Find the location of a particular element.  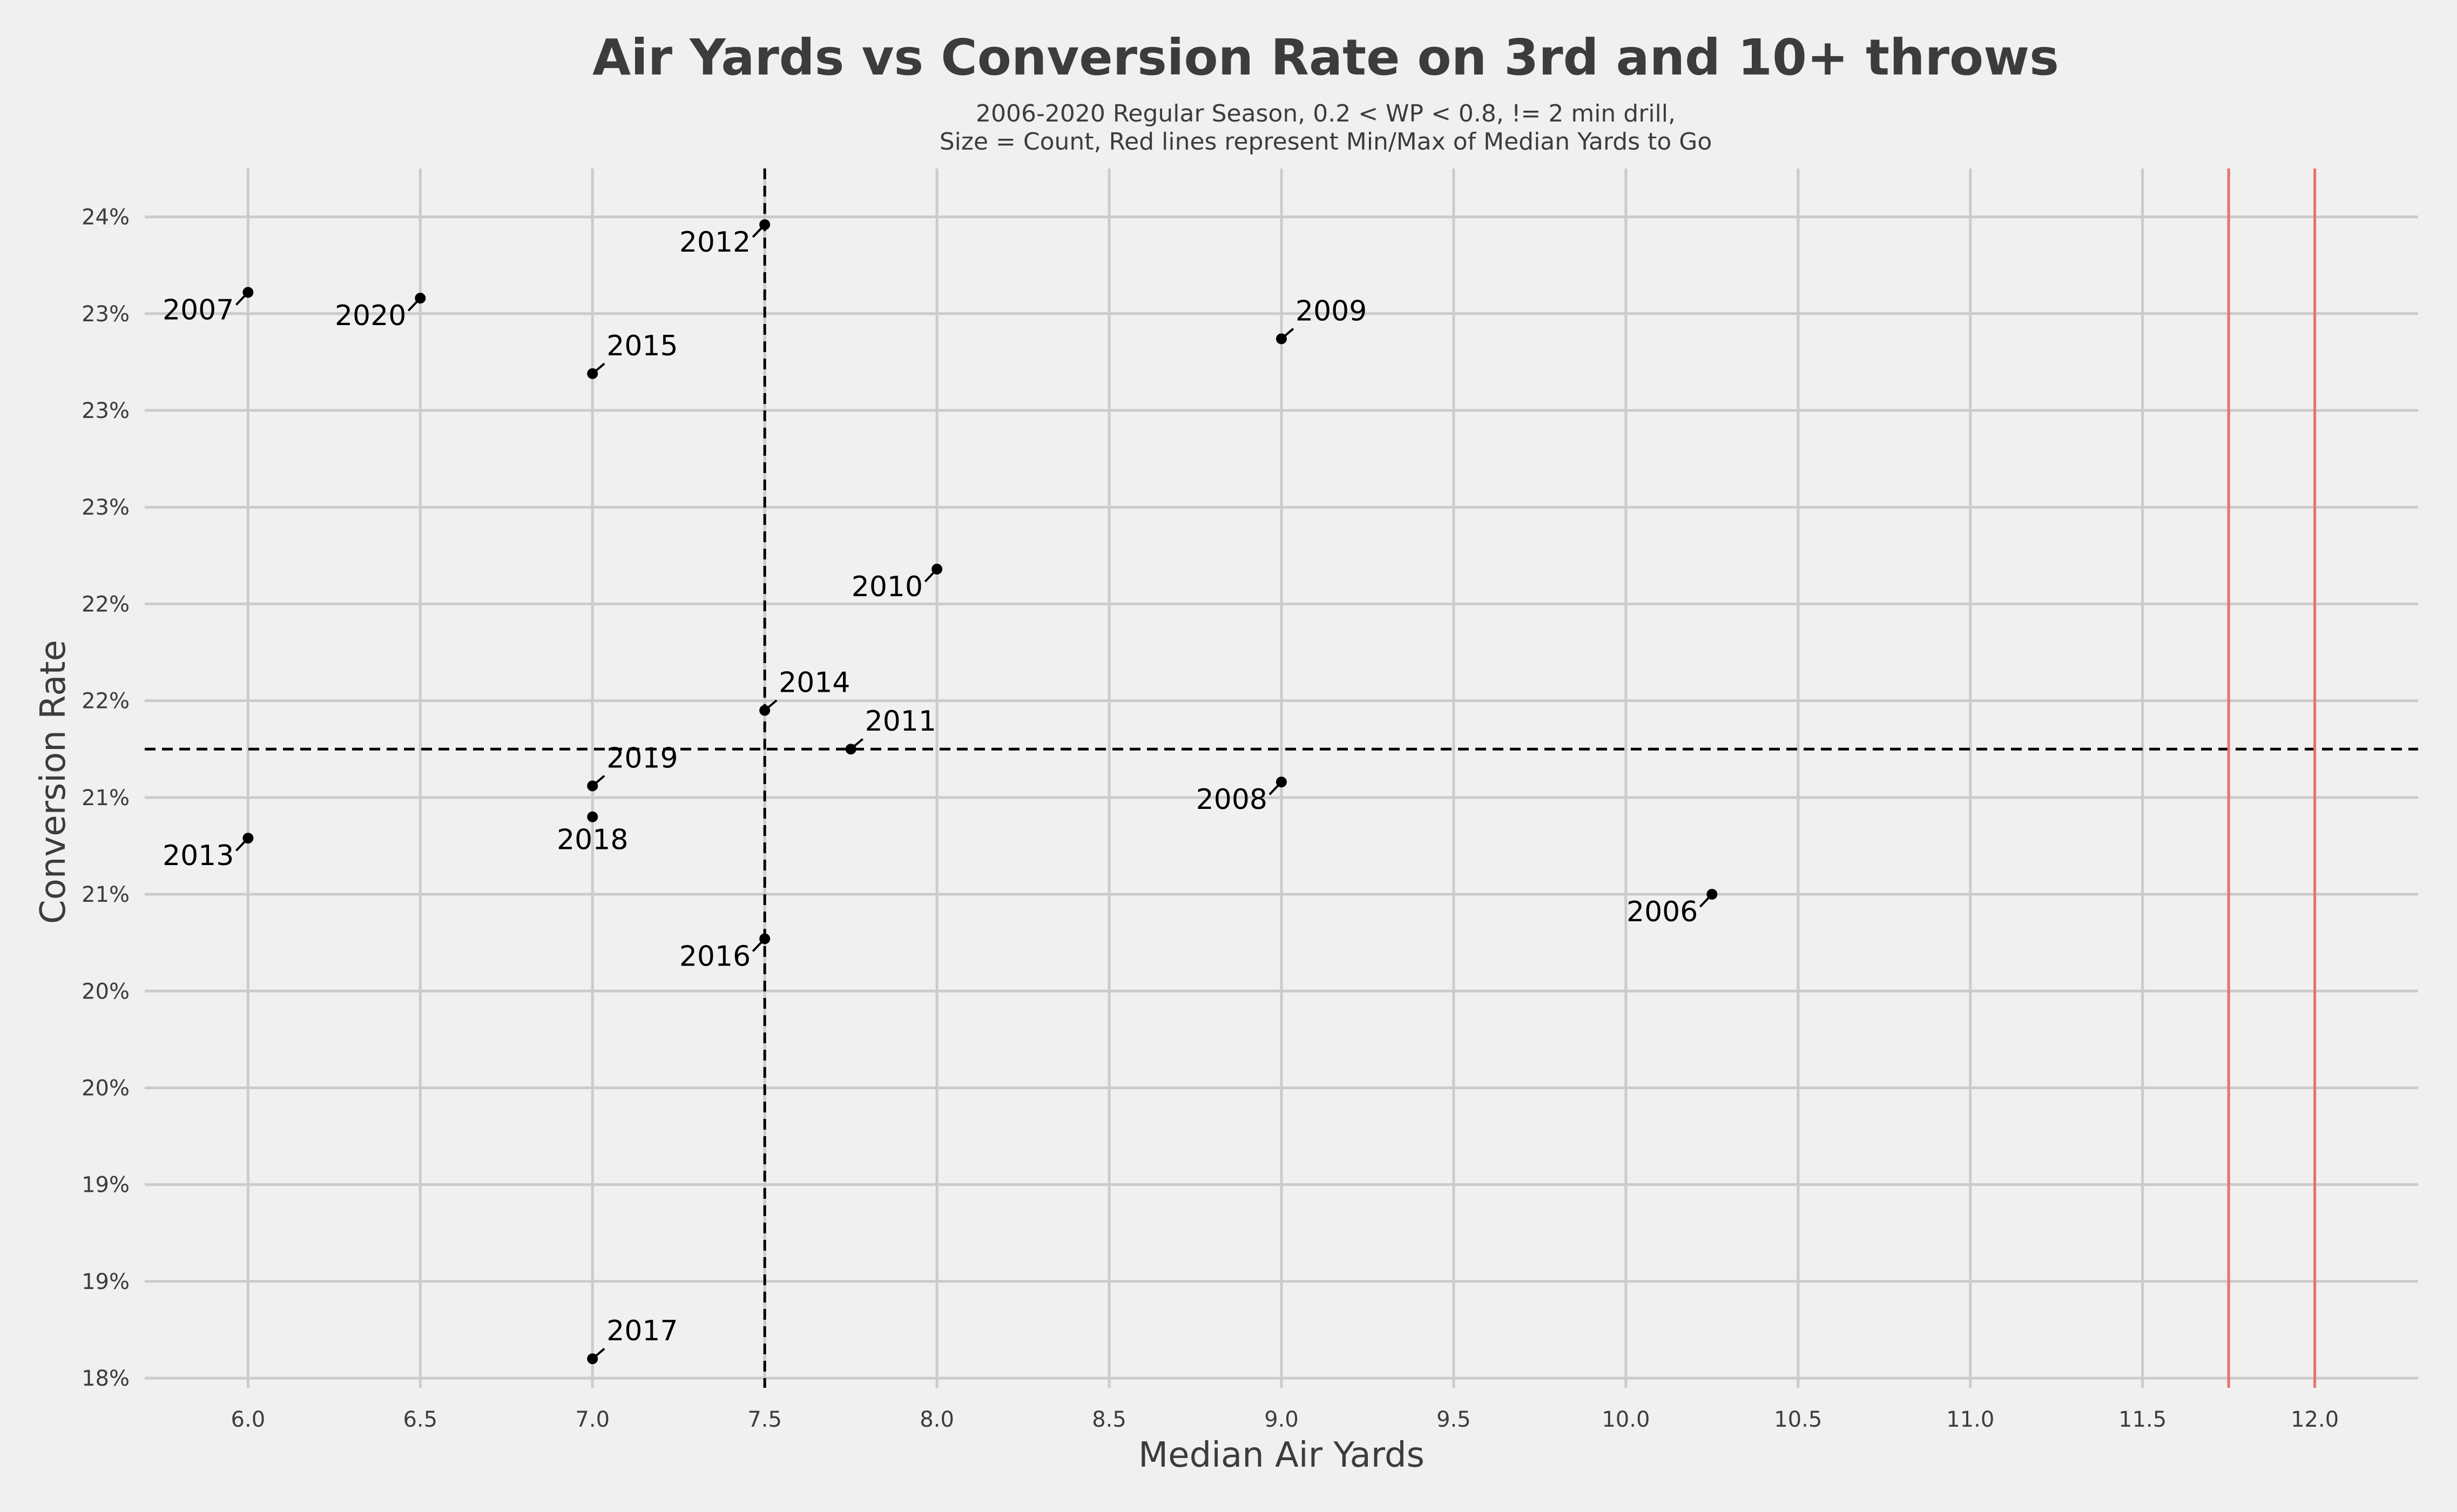

data-point-2014 is located at coordinates (765, 710).